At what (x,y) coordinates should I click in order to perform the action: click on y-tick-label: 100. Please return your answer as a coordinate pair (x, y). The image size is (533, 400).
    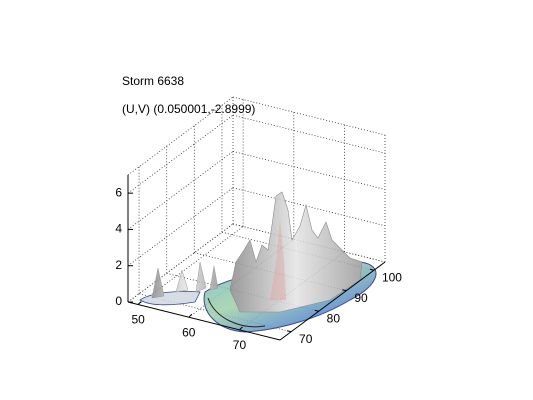
    Looking at the image, I should click on (392, 277).